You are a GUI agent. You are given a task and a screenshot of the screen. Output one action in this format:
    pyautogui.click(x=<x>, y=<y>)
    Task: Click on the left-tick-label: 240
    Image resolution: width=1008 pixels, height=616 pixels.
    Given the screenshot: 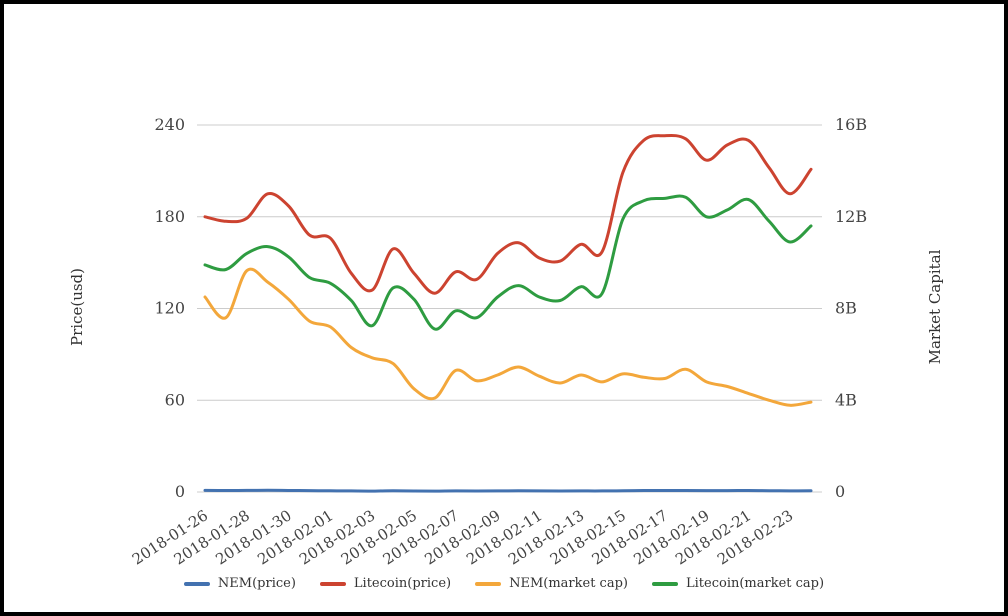 What is the action you would take?
    pyautogui.click(x=169, y=124)
    